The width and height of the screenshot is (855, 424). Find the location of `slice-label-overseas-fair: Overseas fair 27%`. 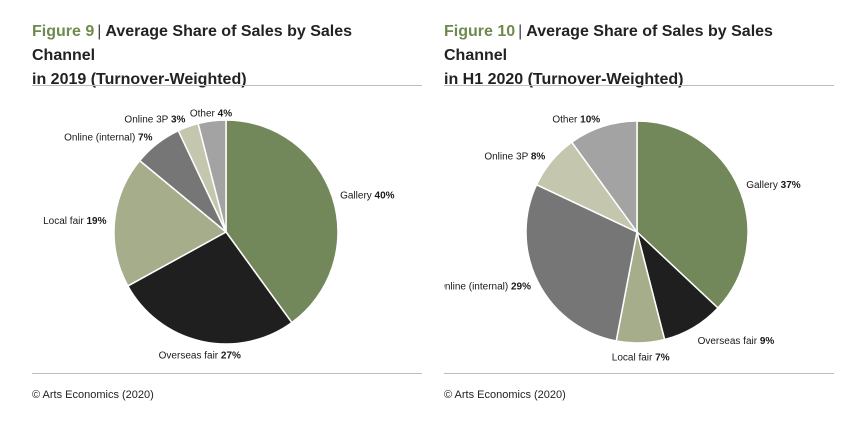

slice-label-overseas-fair: Overseas fair 27% is located at coordinates (200, 356).